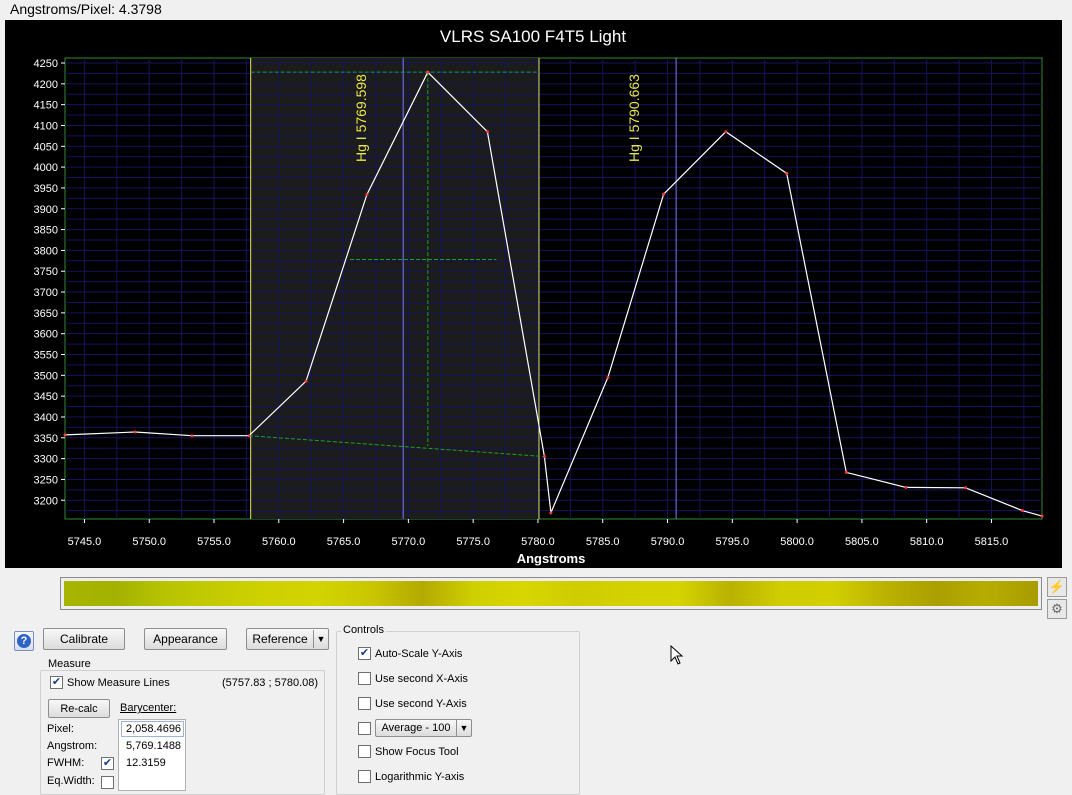 This screenshot has width=1072, height=795. Describe the element at coordinates (60, 729) in the screenshot. I see `pixel-label: Pixel:` at that location.